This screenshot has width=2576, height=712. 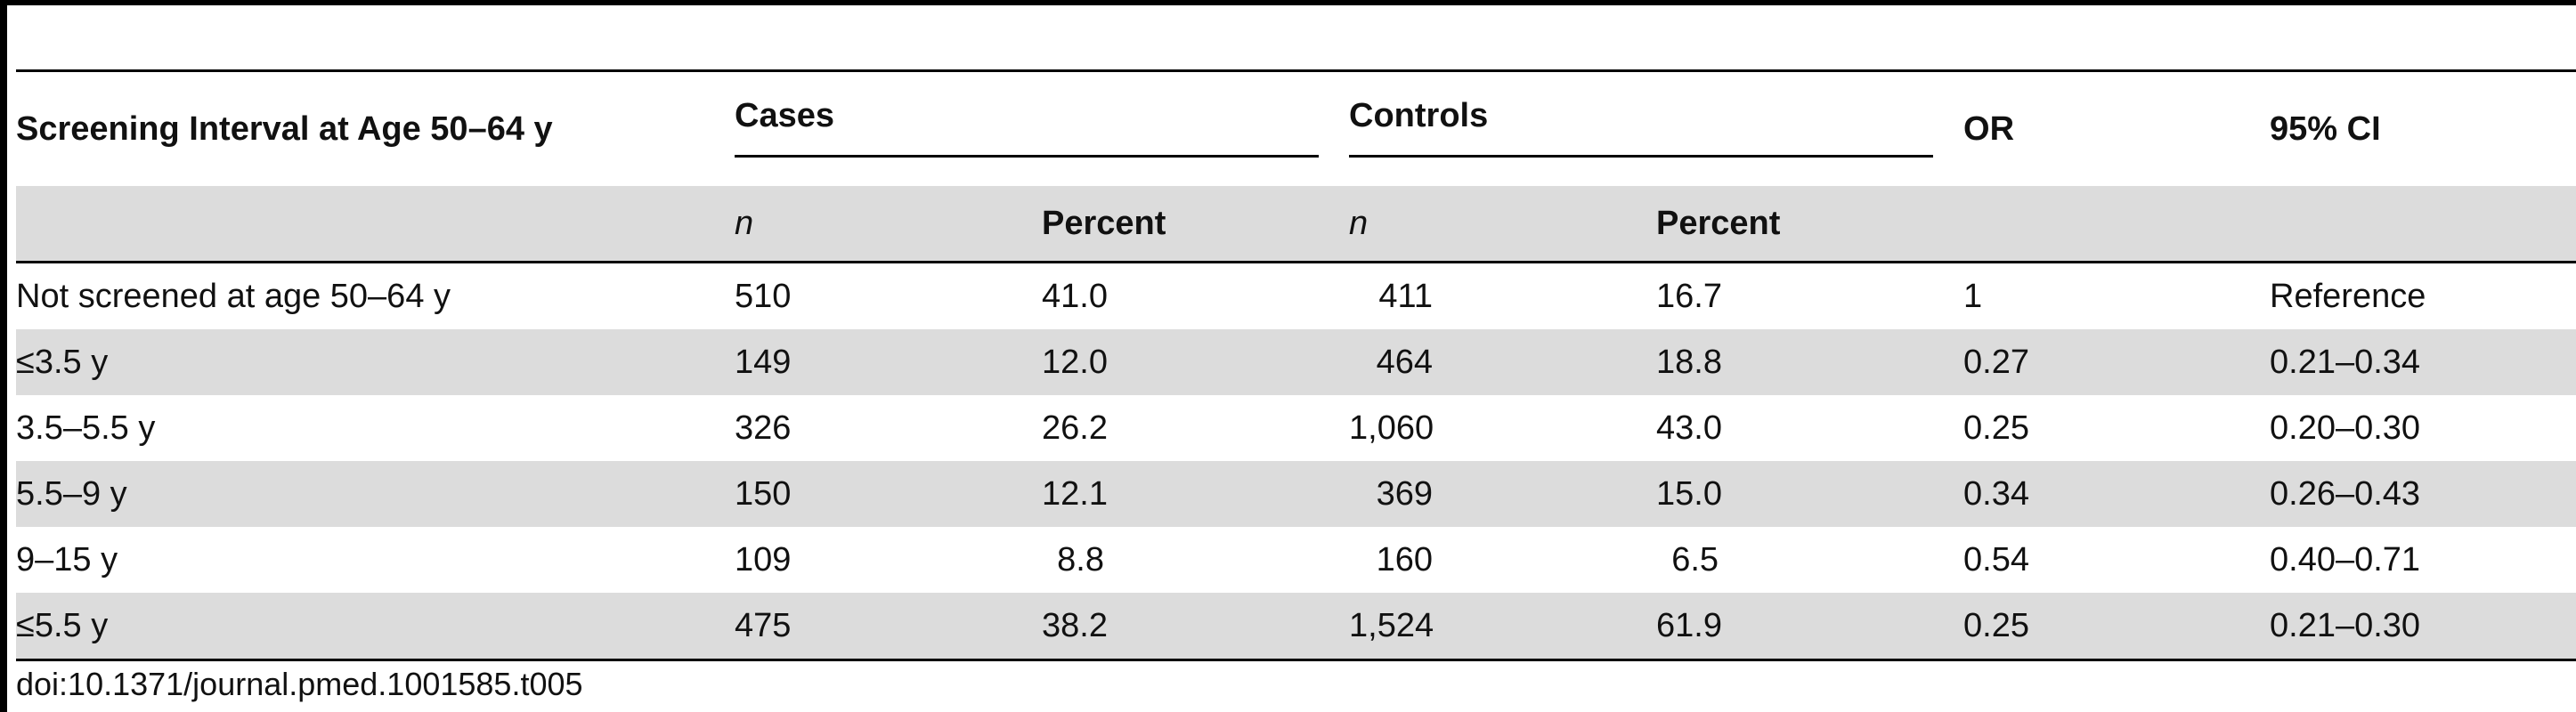 What do you see at coordinates (1296, 560) in the screenshot?
I see `table-row: 9–15 y 109 8.8 160 6.5 0.54 0.40–0.71` at bounding box center [1296, 560].